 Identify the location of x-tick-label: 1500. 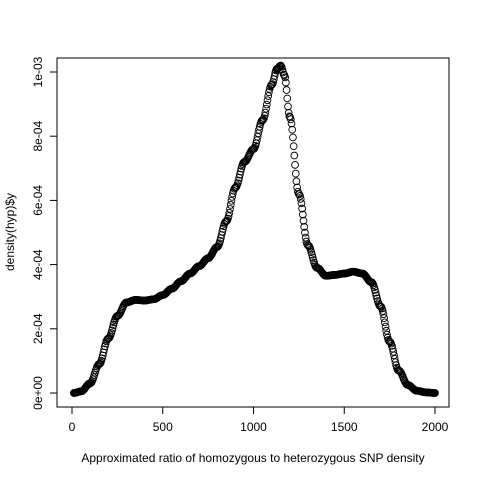
(344, 427).